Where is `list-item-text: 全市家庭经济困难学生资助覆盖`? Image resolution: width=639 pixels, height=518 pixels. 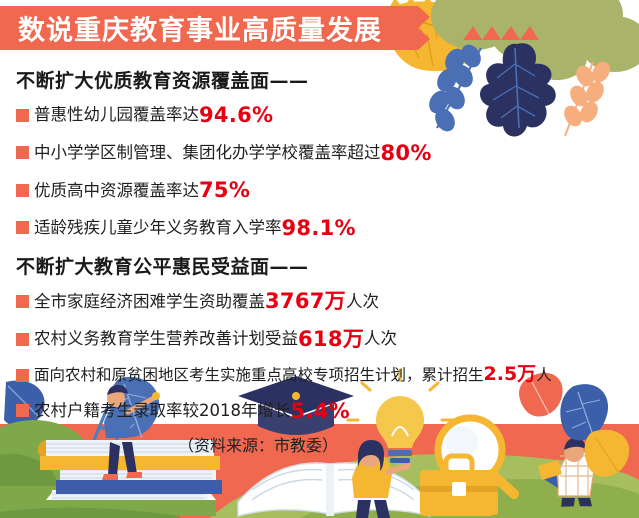
list-item-text: 全市家庭经济困难学生资助覆盖 is located at coordinates (149, 301).